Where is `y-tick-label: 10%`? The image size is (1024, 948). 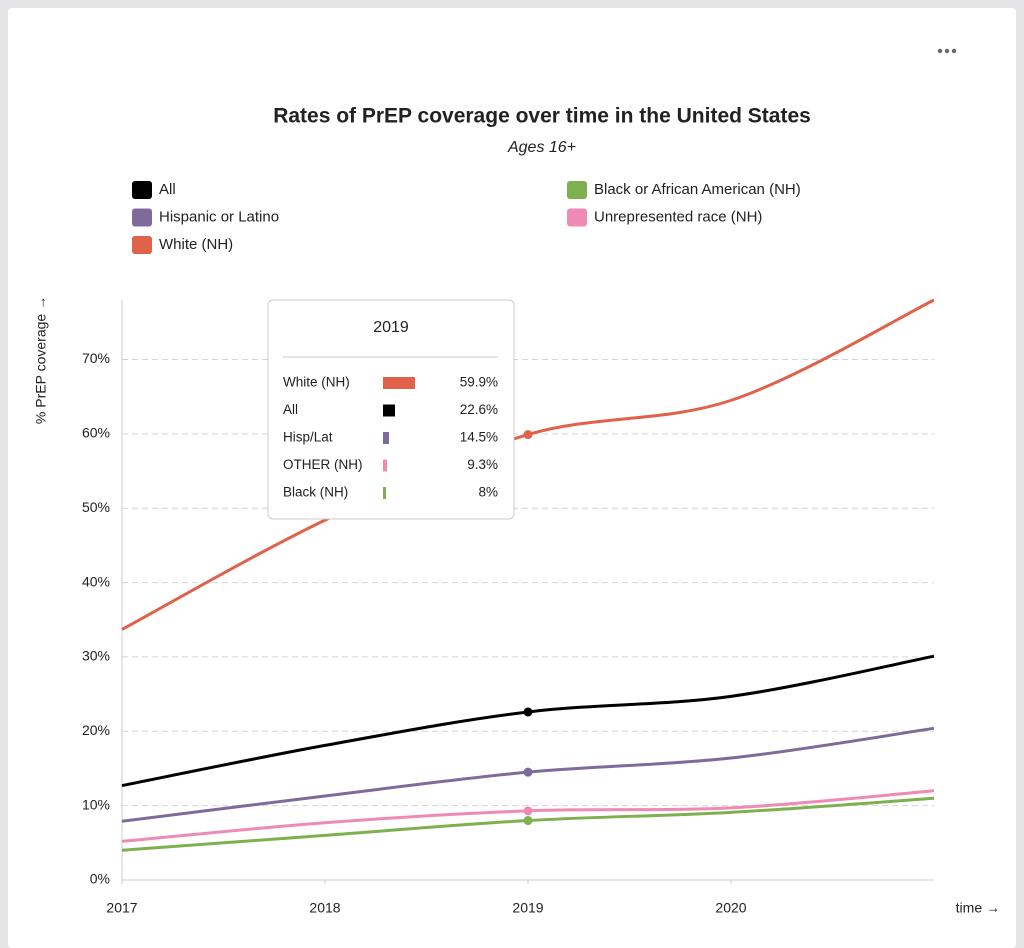
y-tick-label: 10% is located at coordinates (96, 804).